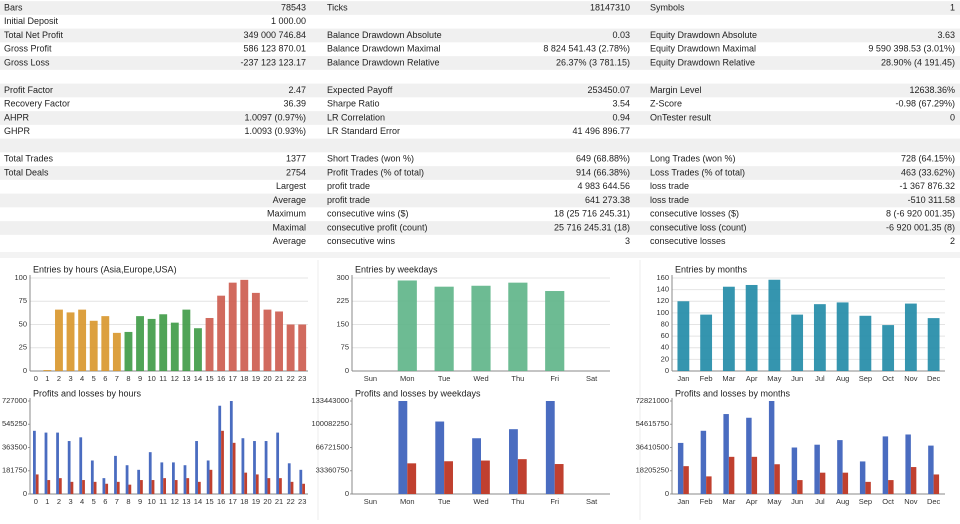  What do you see at coordinates (151, 378) in the screenshot?
I see `x-tick-label: 10` at bounding box center [151, 378].